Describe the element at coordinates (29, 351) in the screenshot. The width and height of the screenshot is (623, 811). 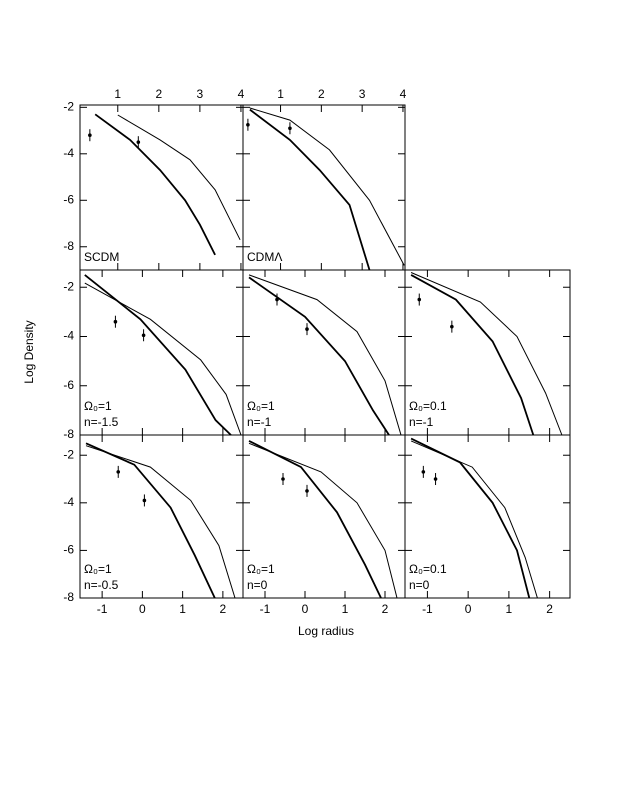
I see `y-axis-label: Log Density` at that location.